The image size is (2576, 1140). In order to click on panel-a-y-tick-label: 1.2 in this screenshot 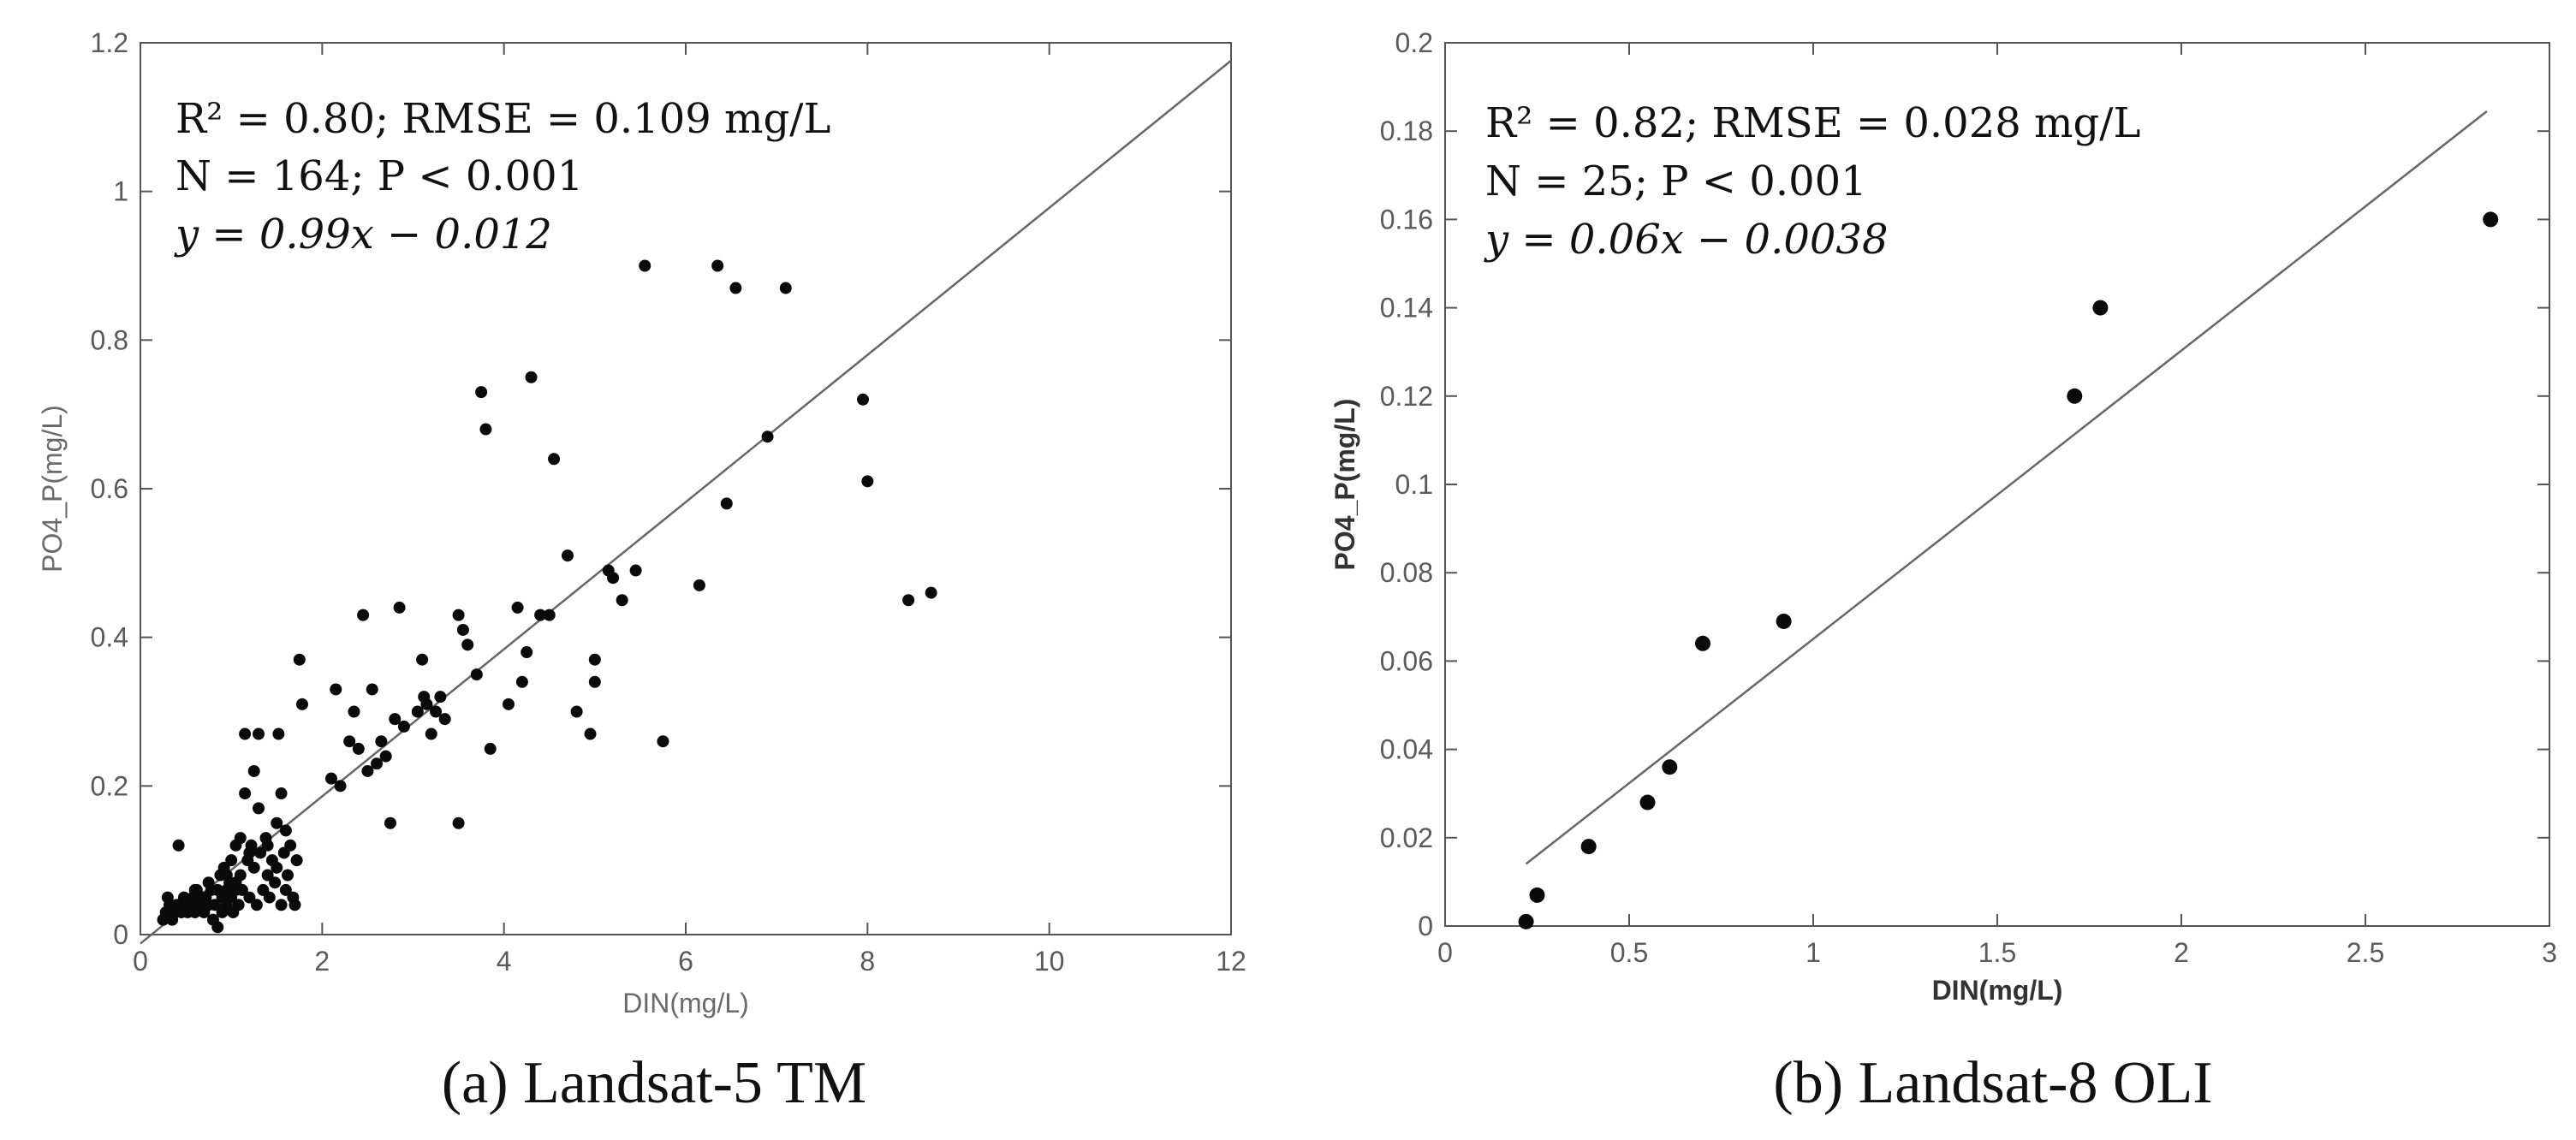, I will do `click(110, 43)`.